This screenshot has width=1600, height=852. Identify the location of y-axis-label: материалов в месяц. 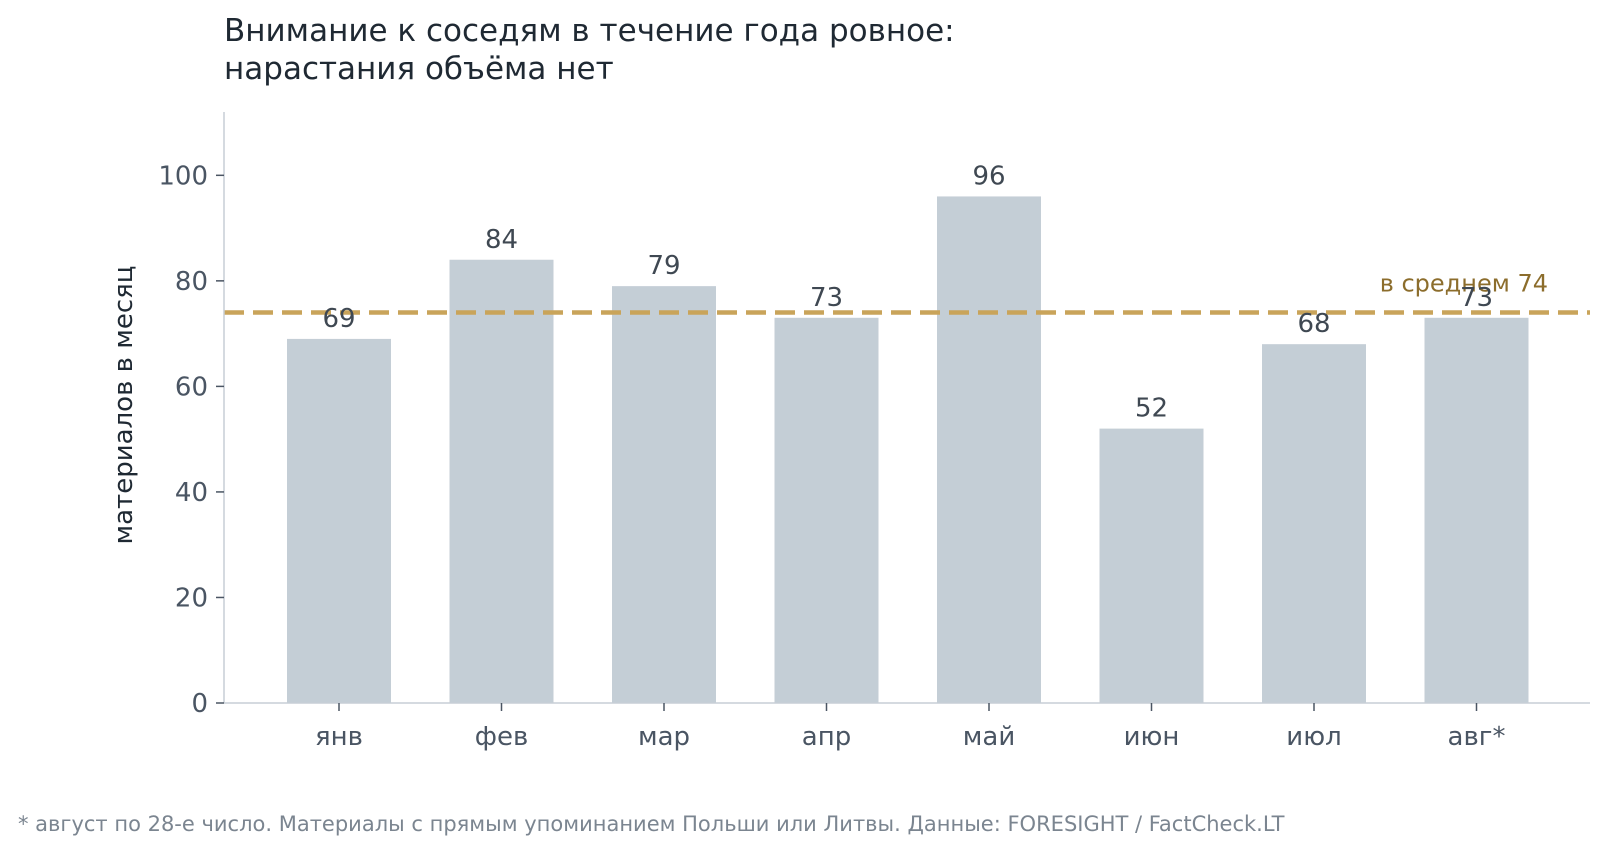
(124, 405).